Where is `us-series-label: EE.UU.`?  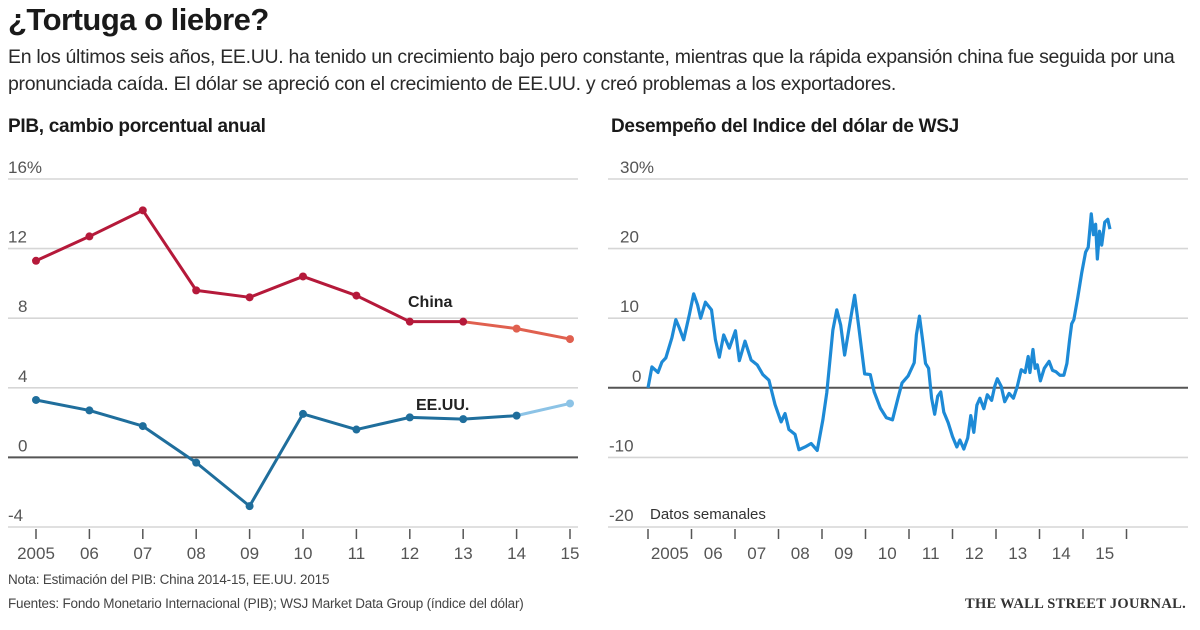
us-series-label: EE.UU. is located at coordinates (442, 405).